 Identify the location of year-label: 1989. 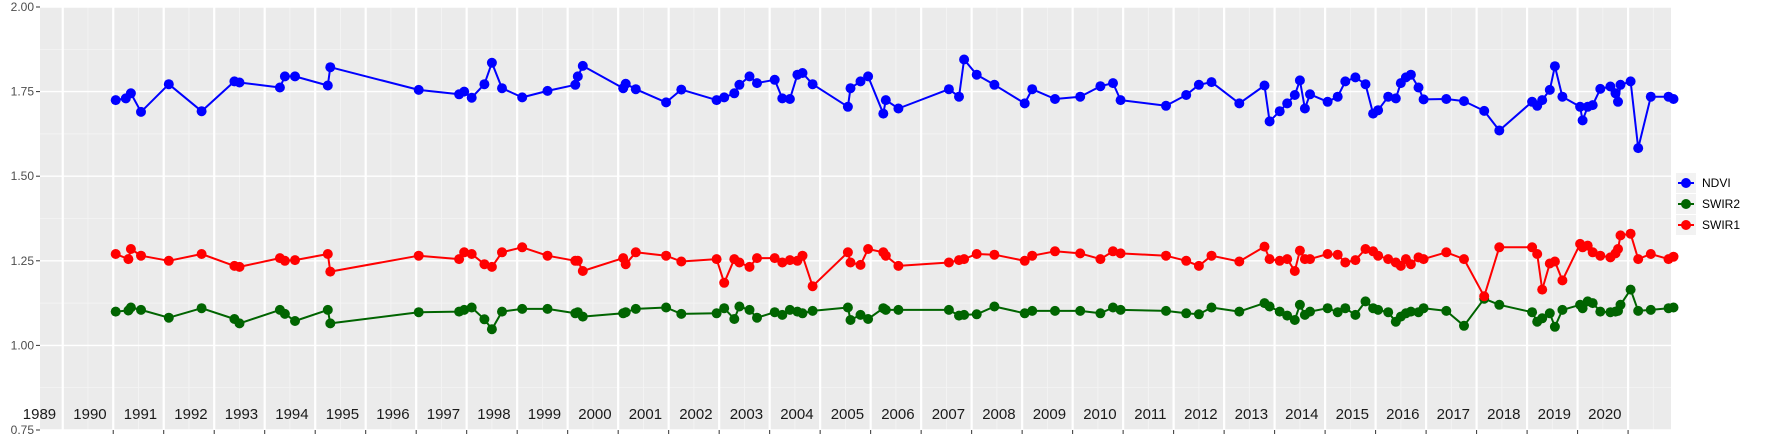
(39, 414).